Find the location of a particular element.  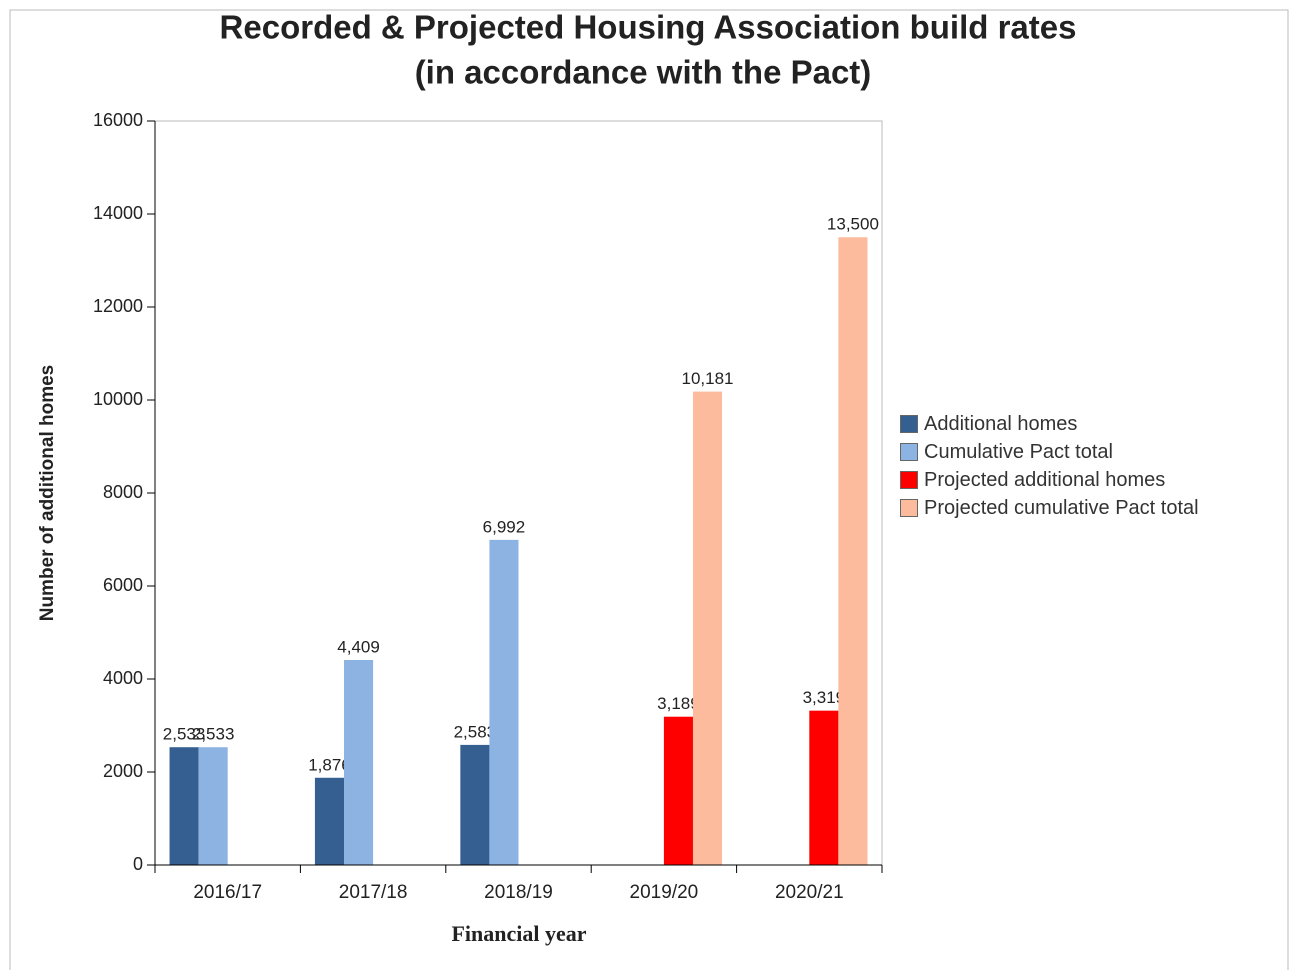

legend-item: Projected cumulative Pact total is located at coordinates (1050, 508).